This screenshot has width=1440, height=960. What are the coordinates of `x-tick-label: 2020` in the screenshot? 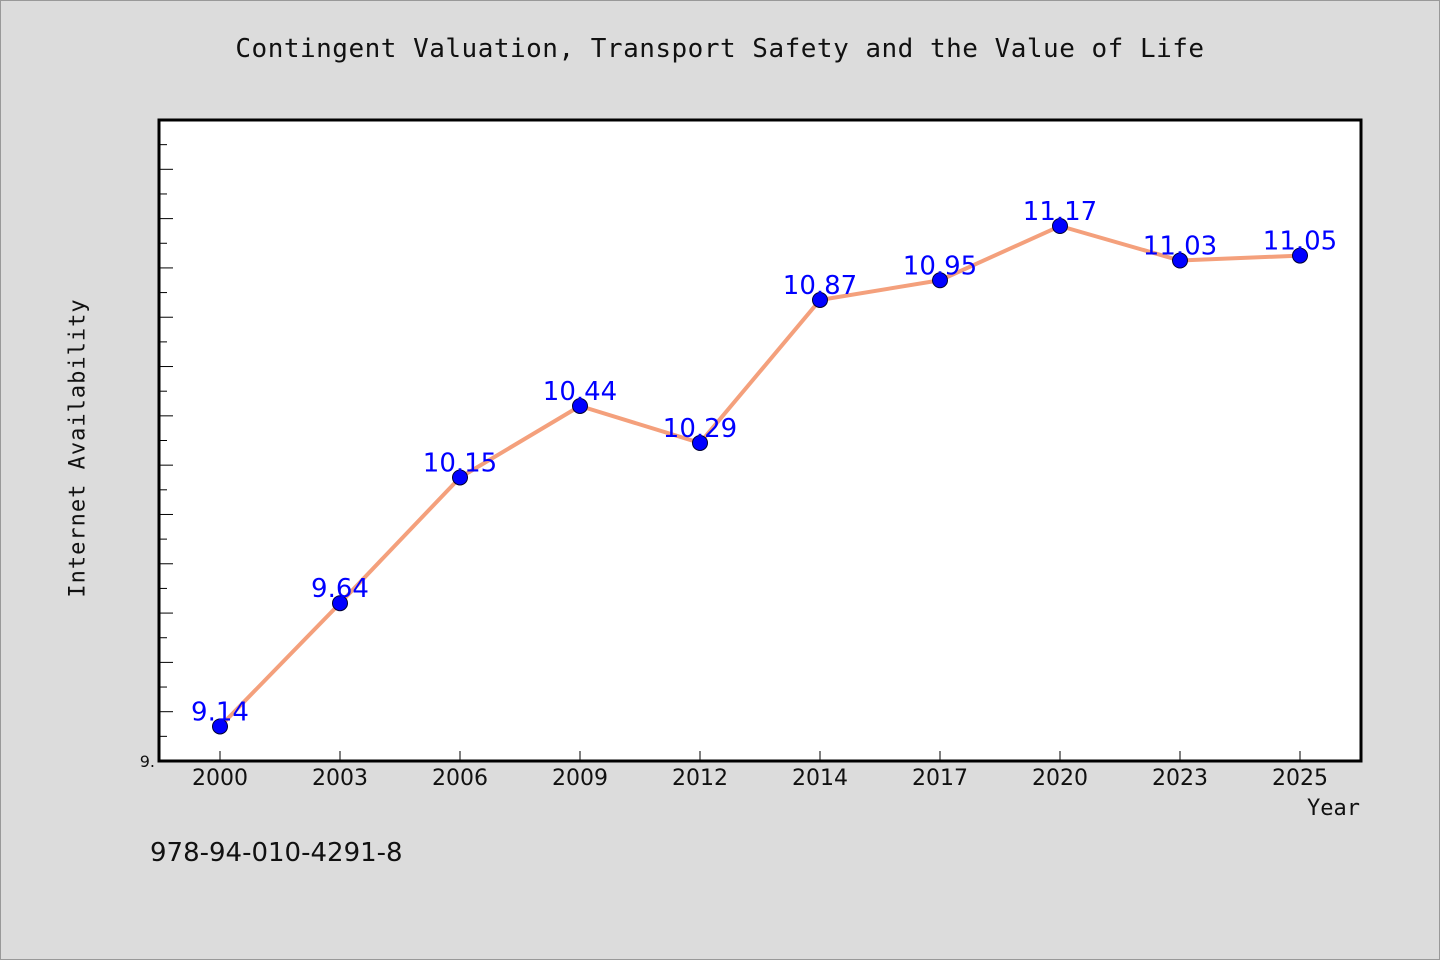 It's located at (1060, 778).